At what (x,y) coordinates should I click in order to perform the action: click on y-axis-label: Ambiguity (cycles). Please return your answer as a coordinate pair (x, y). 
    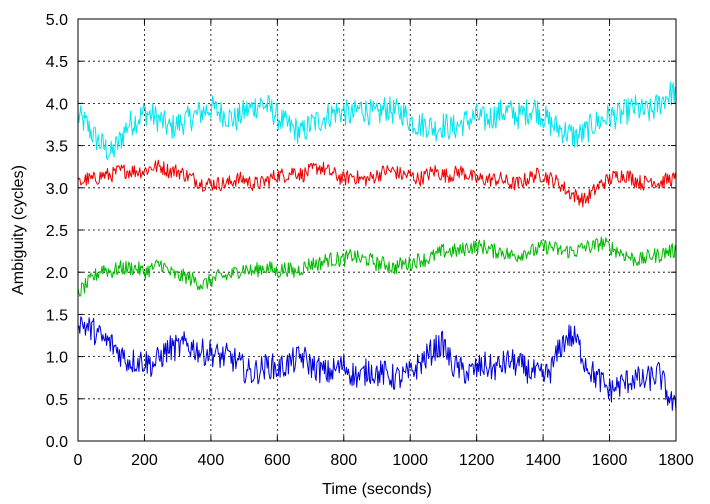
    Looking at the image, I should click on (18, 230).